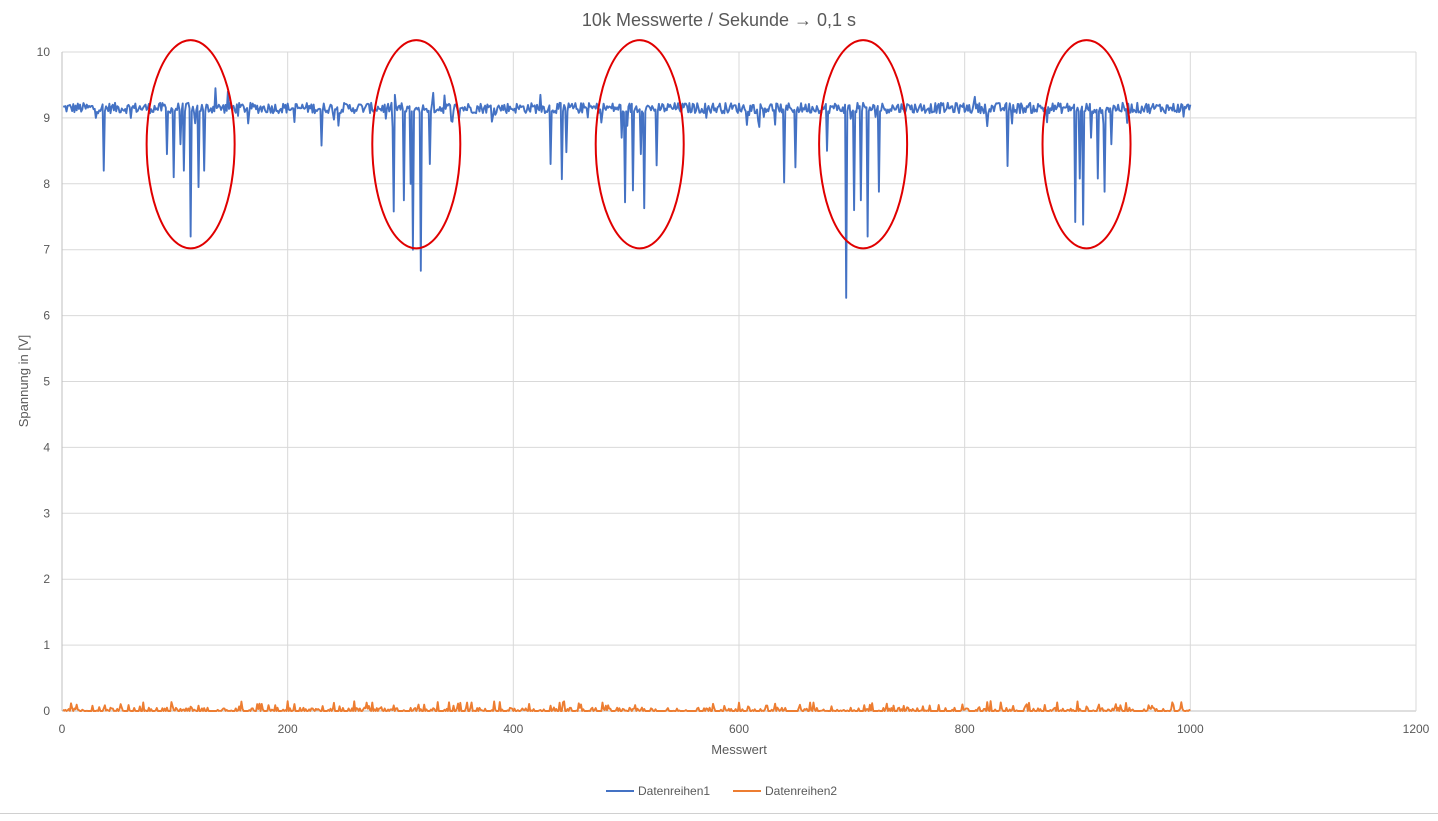  What do you see at coordinates (46, 184) in the screenshot?
I see `y-tick-label: 8` at bounding box center [46, 184].